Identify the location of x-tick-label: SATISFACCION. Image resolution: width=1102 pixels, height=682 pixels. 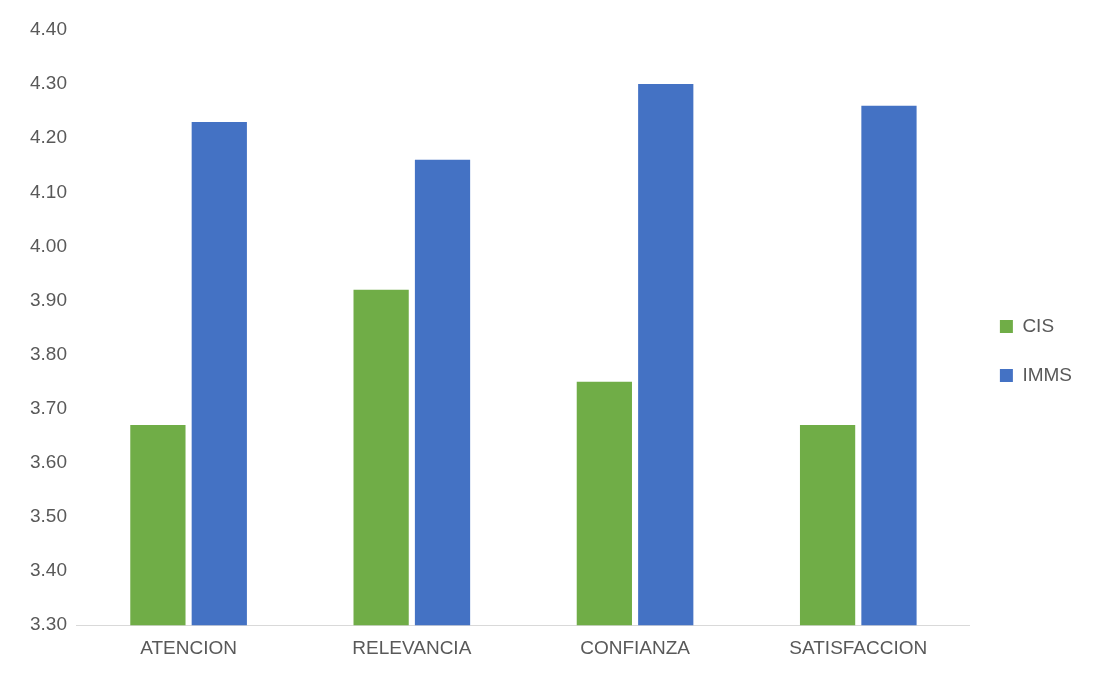
(858, 647).